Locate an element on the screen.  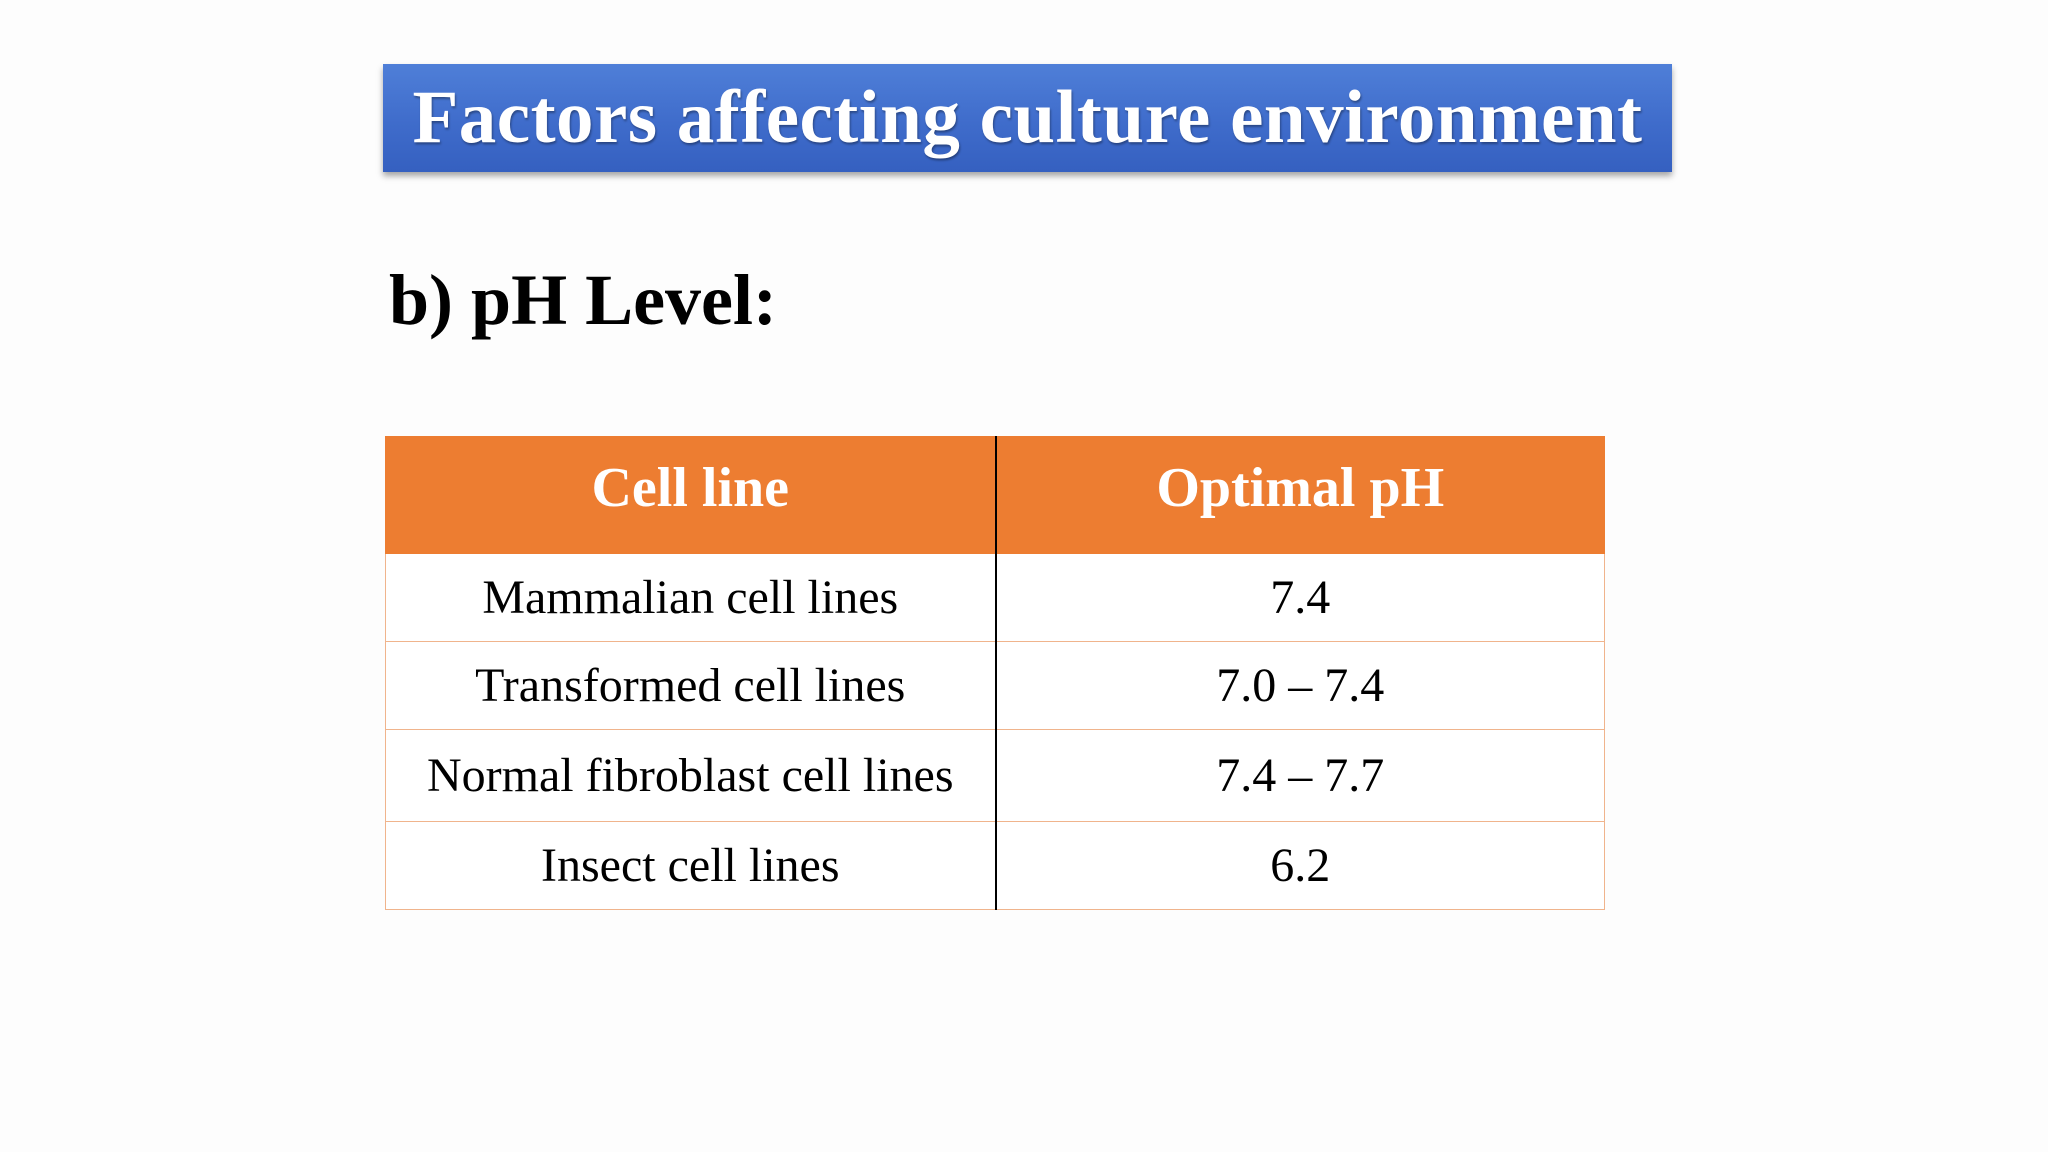
cell-optimal-ph: 7.4 – 7.7 is located at coordinates (1300, 775).